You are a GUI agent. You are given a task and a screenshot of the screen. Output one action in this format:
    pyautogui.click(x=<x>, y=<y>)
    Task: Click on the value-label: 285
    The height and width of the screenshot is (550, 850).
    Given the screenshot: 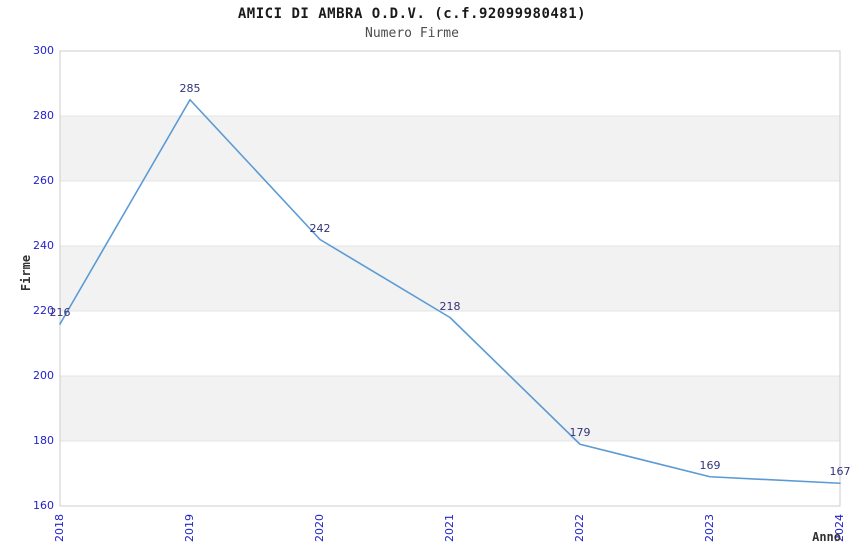 What is the action you would take?
    pyautogui.click(x=190, y=88)
    